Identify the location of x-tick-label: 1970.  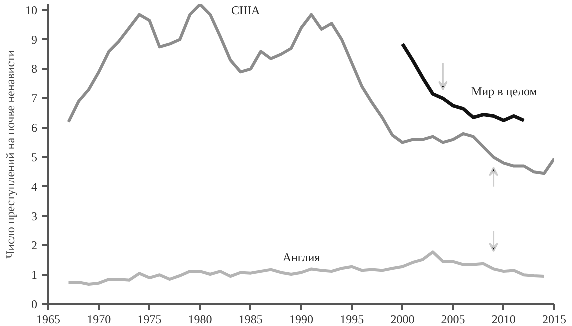
(99, 319).